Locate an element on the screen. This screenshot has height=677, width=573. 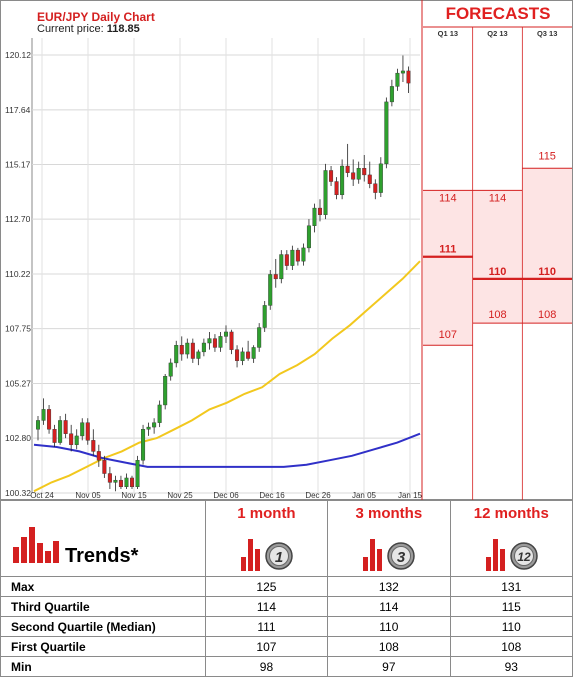
y-tick-label: 105.27 is located at coordinates (18, 384).